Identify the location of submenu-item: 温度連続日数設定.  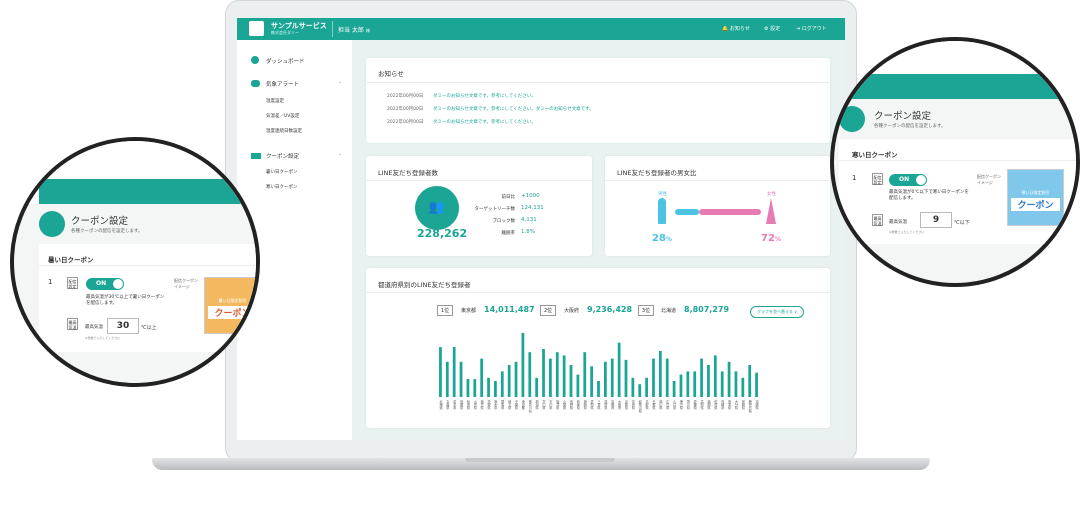
(284, 131).